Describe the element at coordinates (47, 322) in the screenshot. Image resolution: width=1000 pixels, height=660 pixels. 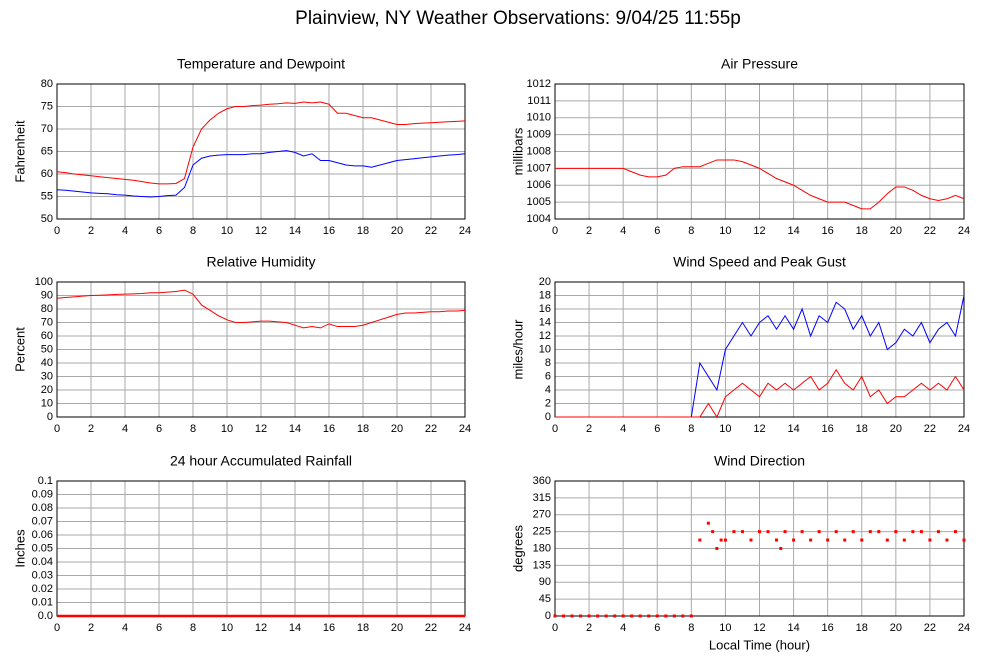
I see `y-tick-label: 70` at that location.